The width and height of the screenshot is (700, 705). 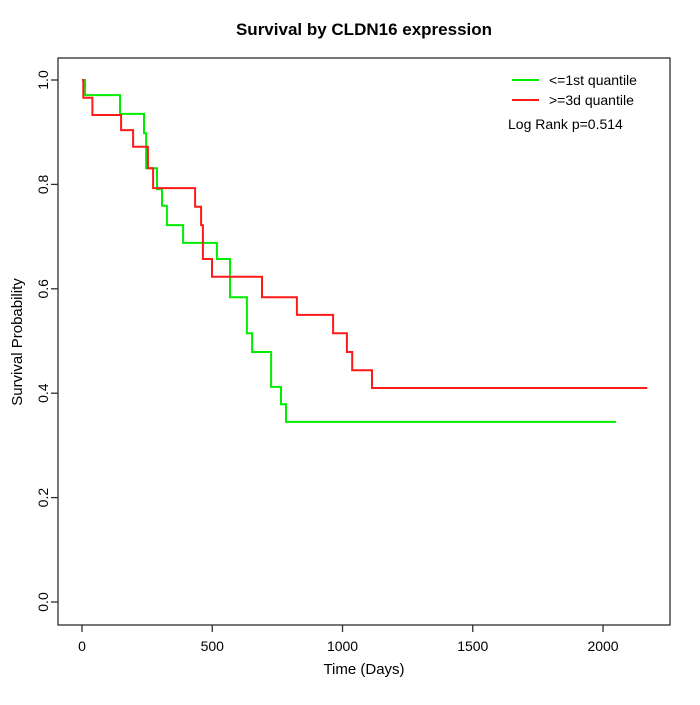 What do you see at coordinates (43, 289) in the screenshot?
I see `y-tick-label: 0.6` at bounding box center [43, 289].